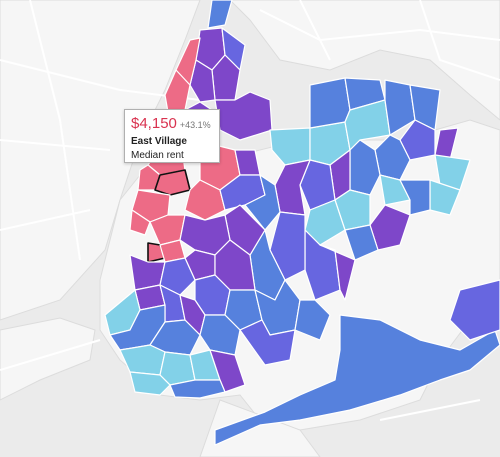  I want to click on tooltip-neighborhood-name: East Village, so click(159, 141).